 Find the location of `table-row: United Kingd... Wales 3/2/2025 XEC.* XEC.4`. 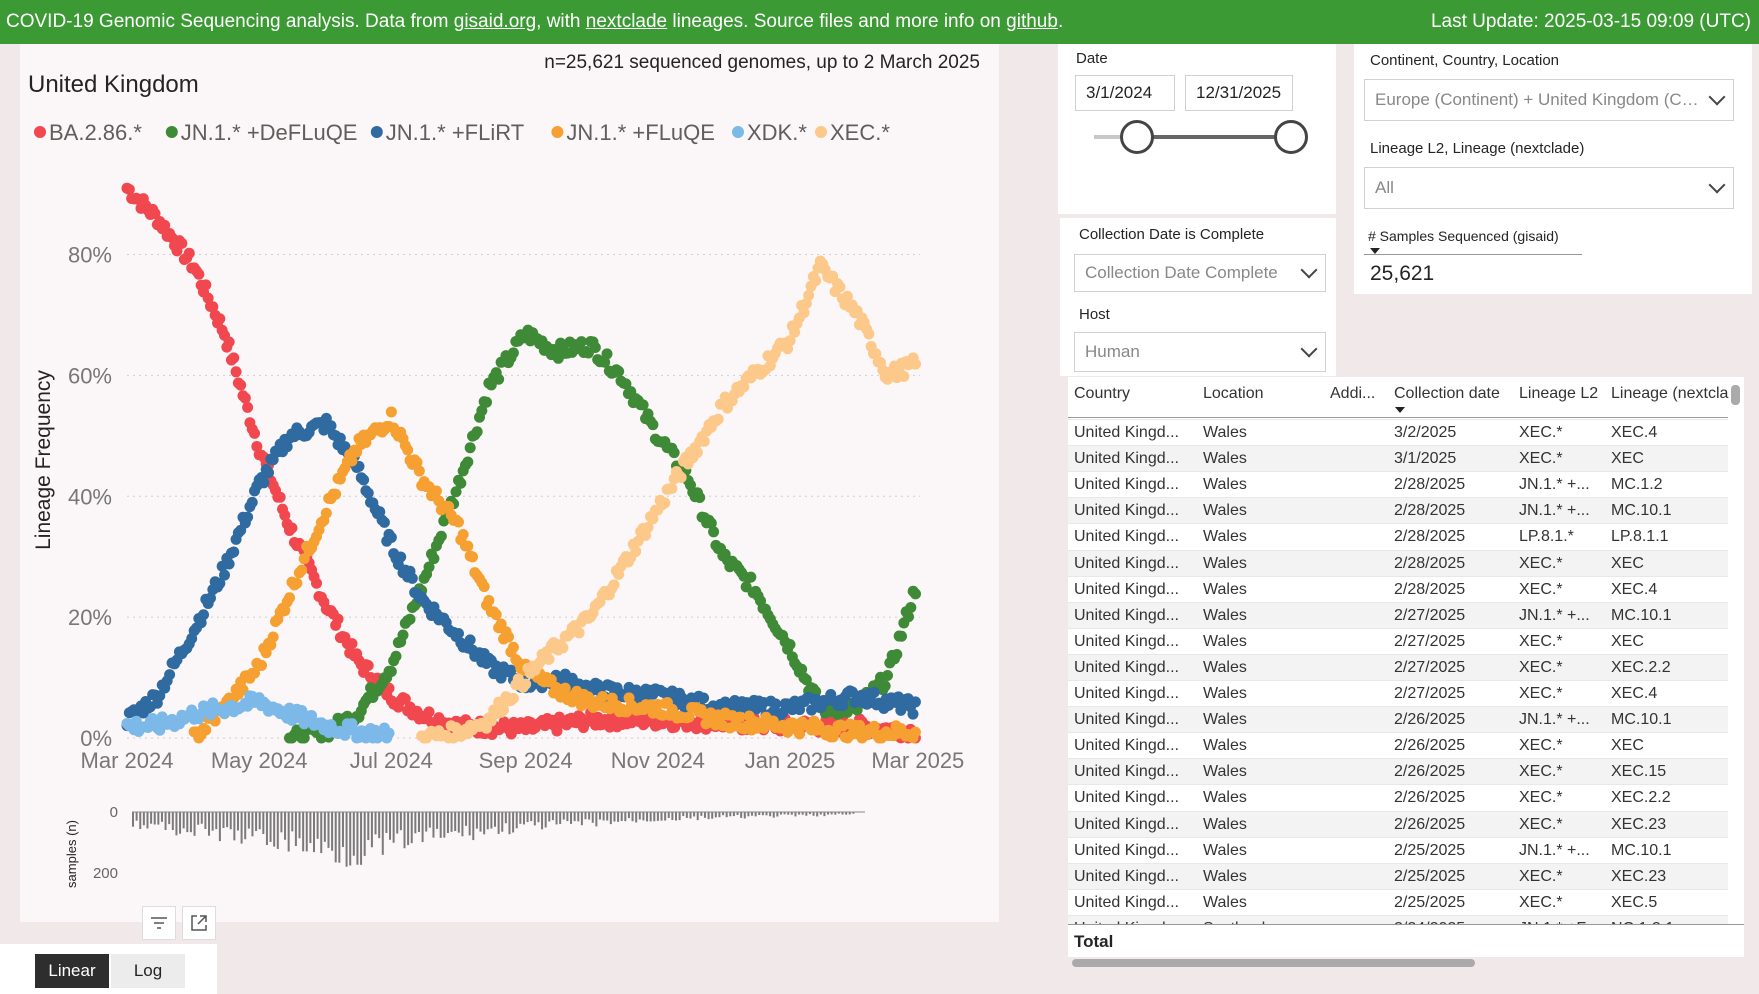

table-row: United Kingd... Wales 3/2/2025 XEC.* XEC.4 is located at coordinates (1398, 432).